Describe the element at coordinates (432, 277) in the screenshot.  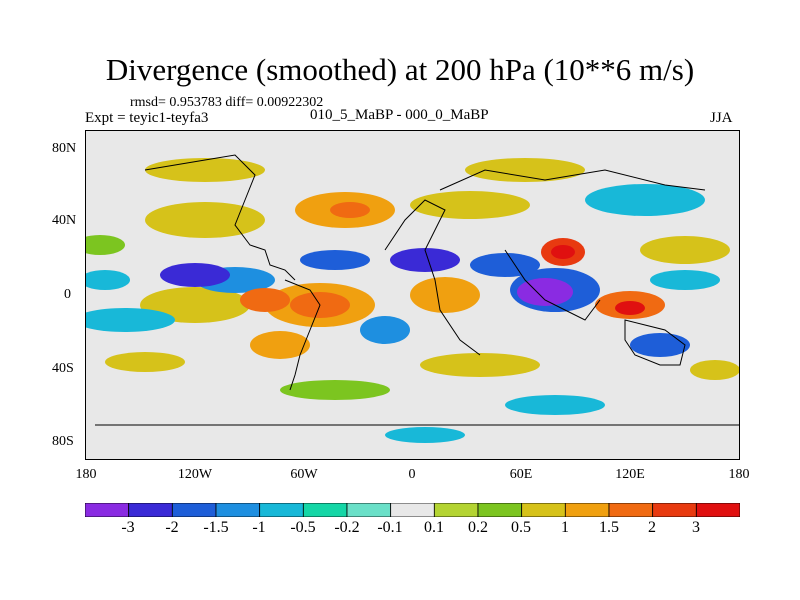
I see `africa-coast` at that location.